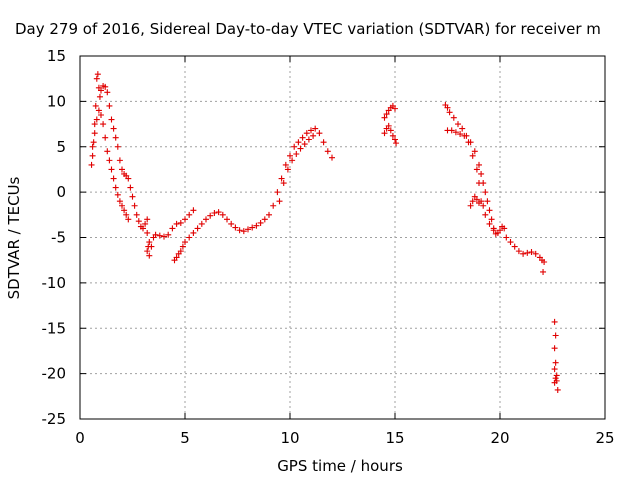  I want to click on y-tick-label: 10, so click(56, 101).